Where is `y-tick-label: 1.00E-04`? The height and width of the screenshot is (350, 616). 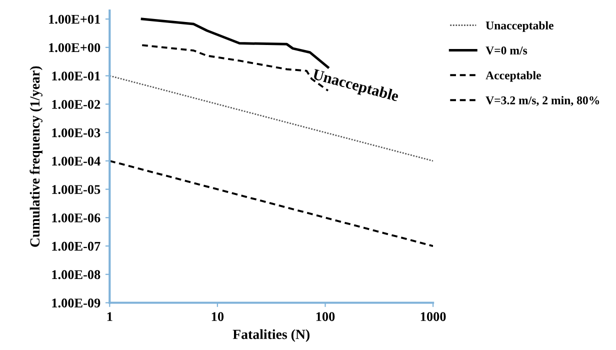
y-tick-label: 1.00E-04 is located at coordinates (76, 161).